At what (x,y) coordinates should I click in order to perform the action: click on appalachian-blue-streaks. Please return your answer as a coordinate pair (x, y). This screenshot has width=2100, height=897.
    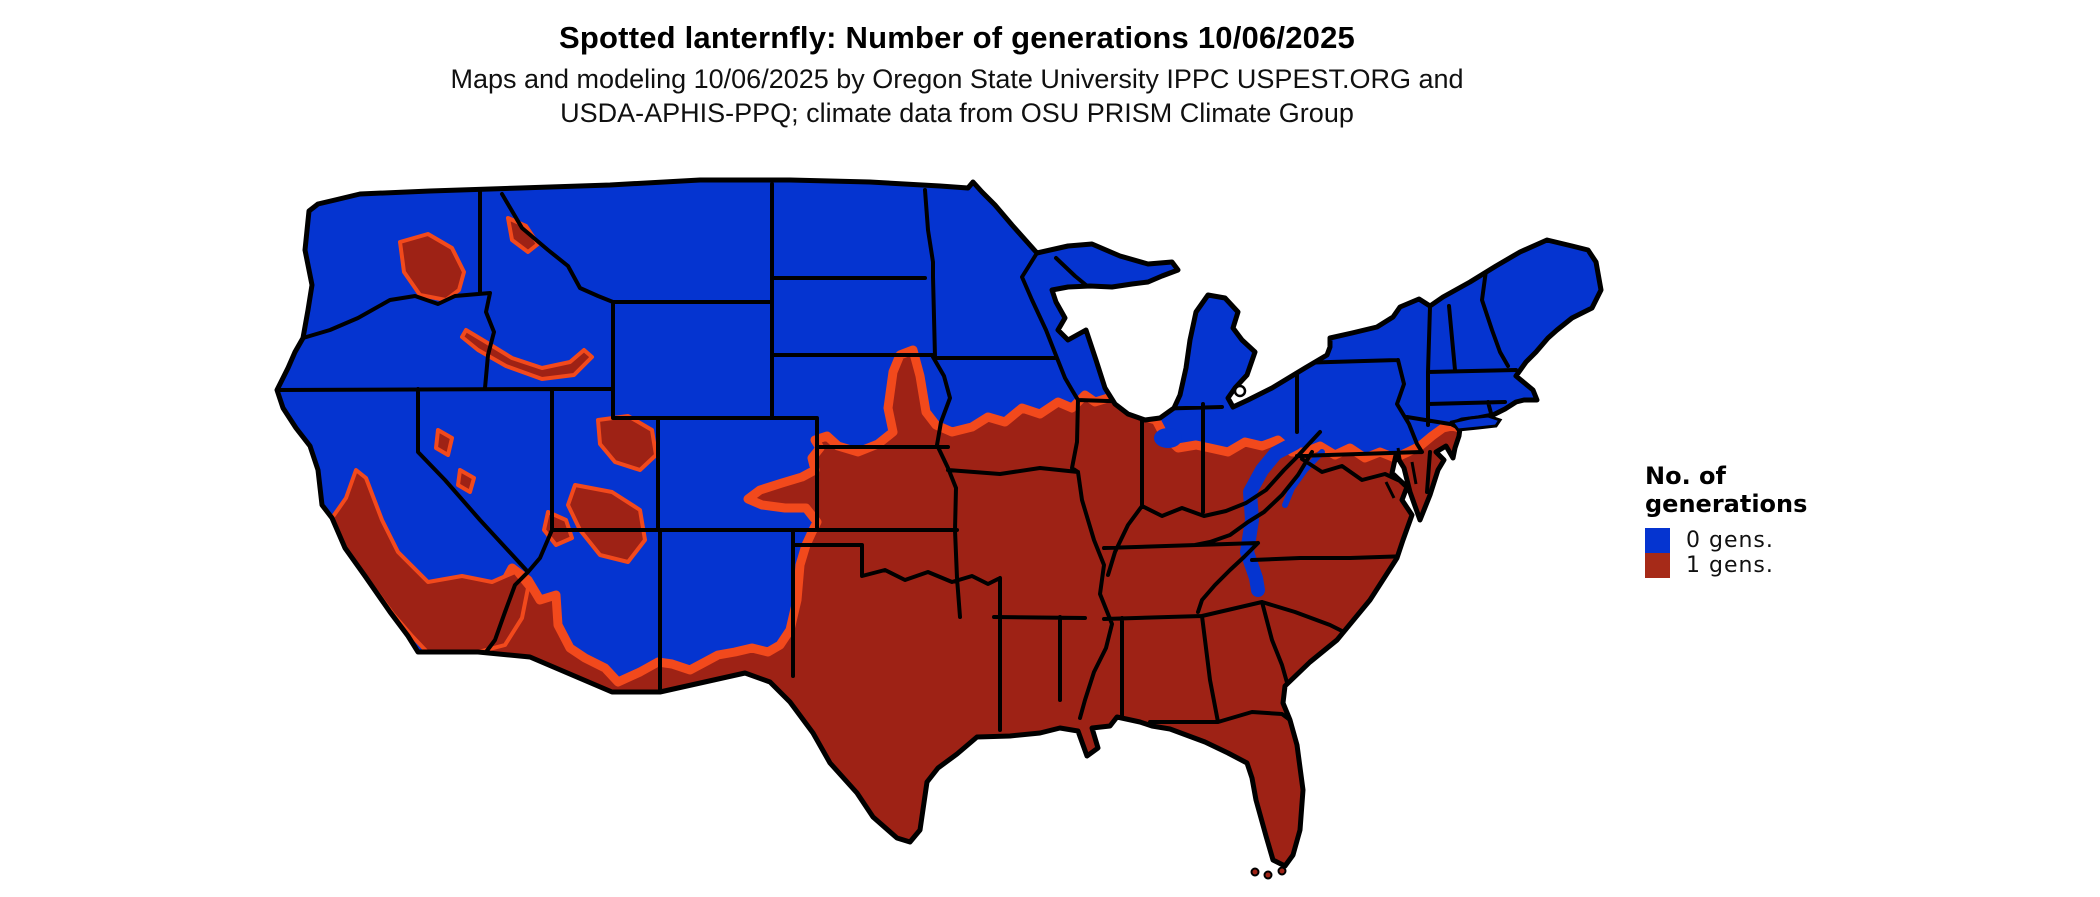
    Looking at the image, I should click on (1282, 509).